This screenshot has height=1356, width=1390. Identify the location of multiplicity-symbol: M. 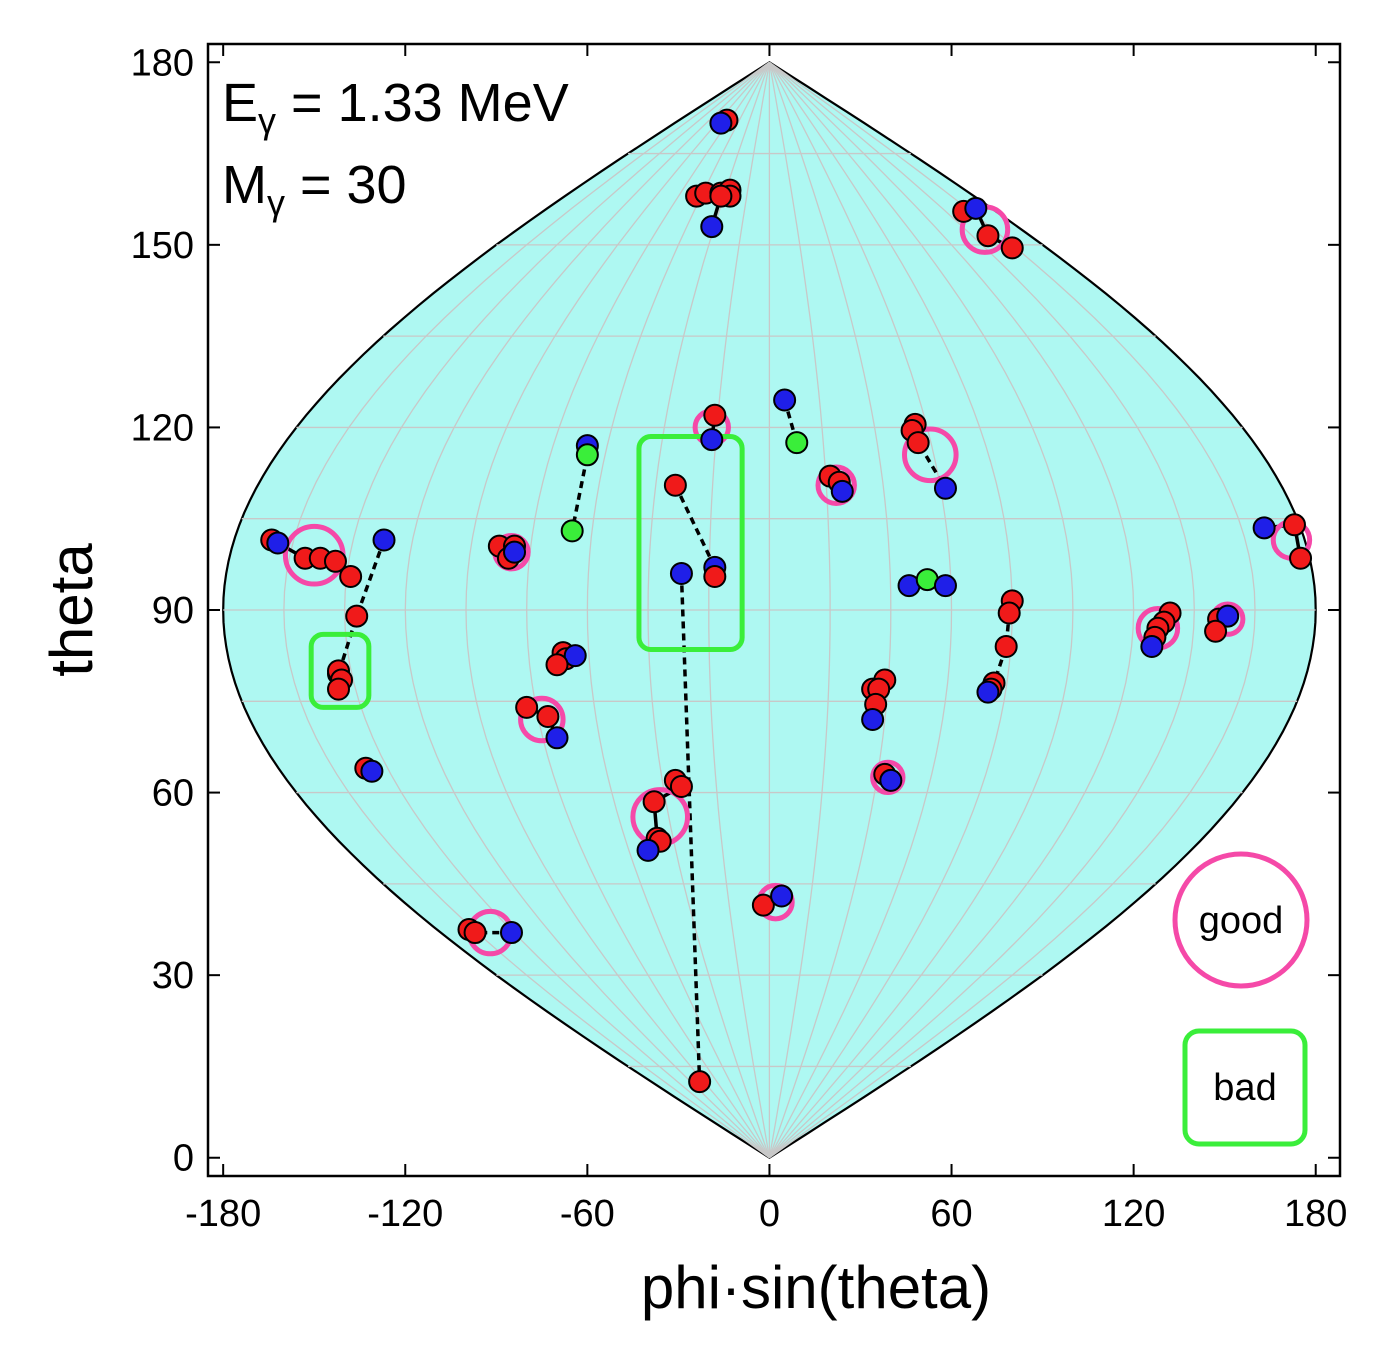
(244, 185).